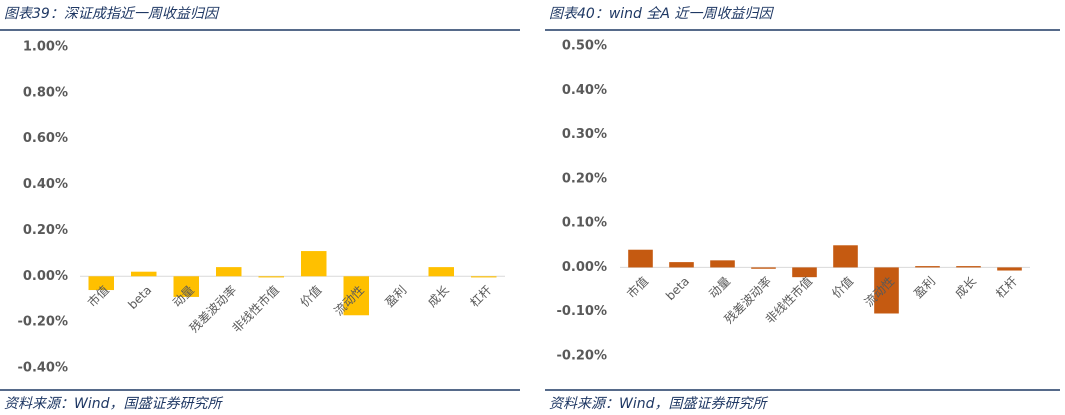  I want to click on x-tick-label: 非线性市值, so click(255, 308).